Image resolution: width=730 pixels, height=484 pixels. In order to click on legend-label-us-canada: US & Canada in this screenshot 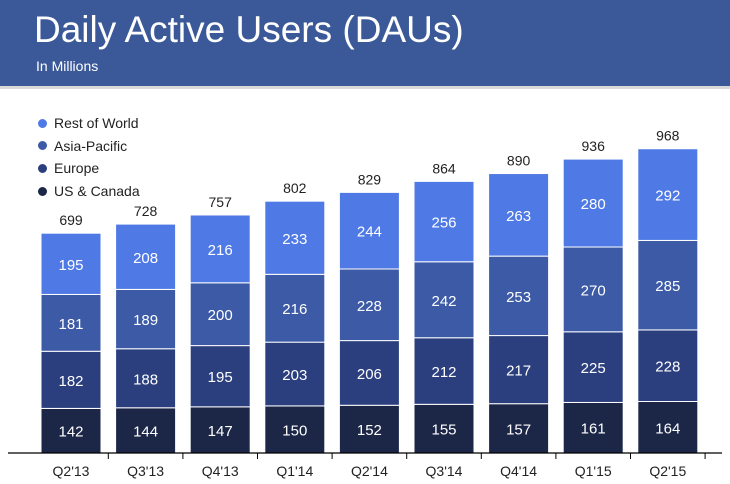, I will do `click(97, 191)`.